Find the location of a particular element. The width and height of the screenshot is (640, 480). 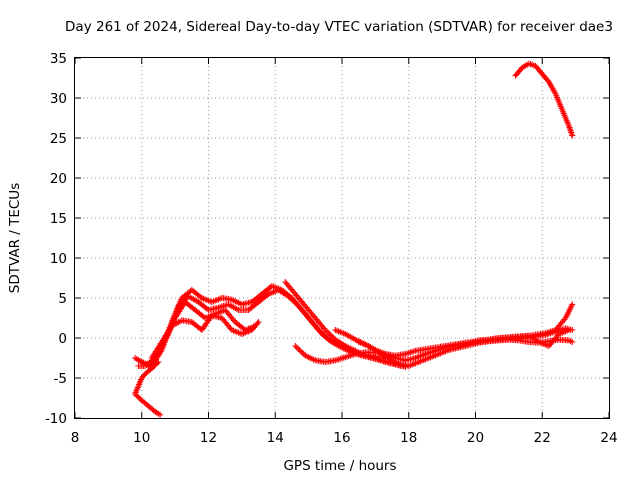

x-tick-label: 16 is located at coordinates (341, 438).